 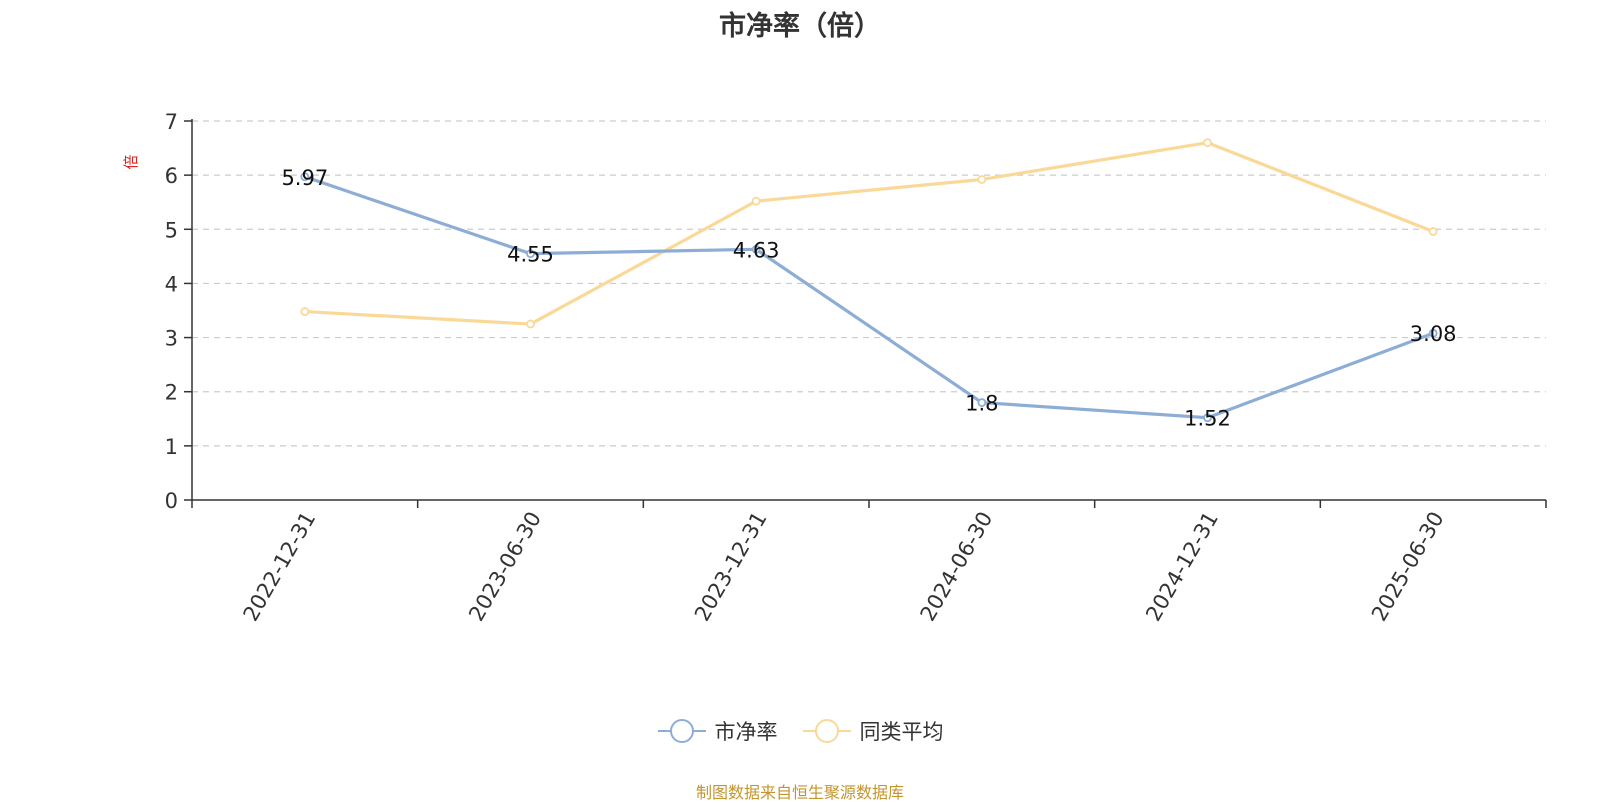 What do you see at coordinates (131, 161) in the screenshot?
I see `y-axis-label: 倍` at bounding box center [131, 161].